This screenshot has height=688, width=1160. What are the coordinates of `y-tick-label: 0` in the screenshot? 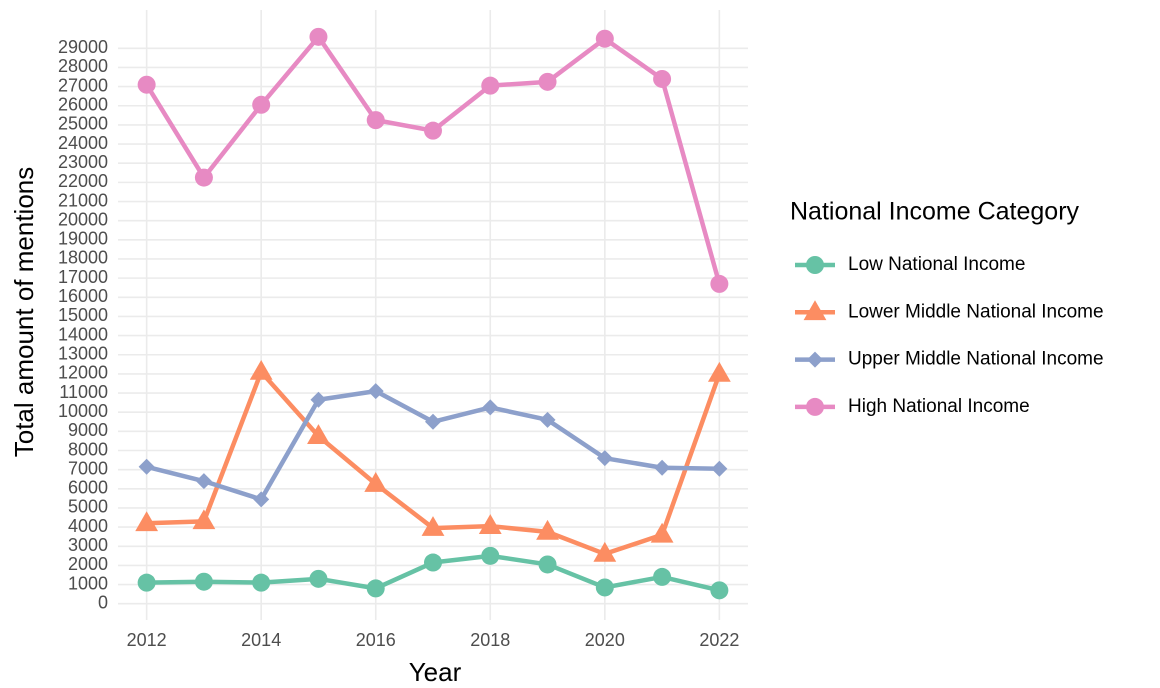 It's located at (103, 602).